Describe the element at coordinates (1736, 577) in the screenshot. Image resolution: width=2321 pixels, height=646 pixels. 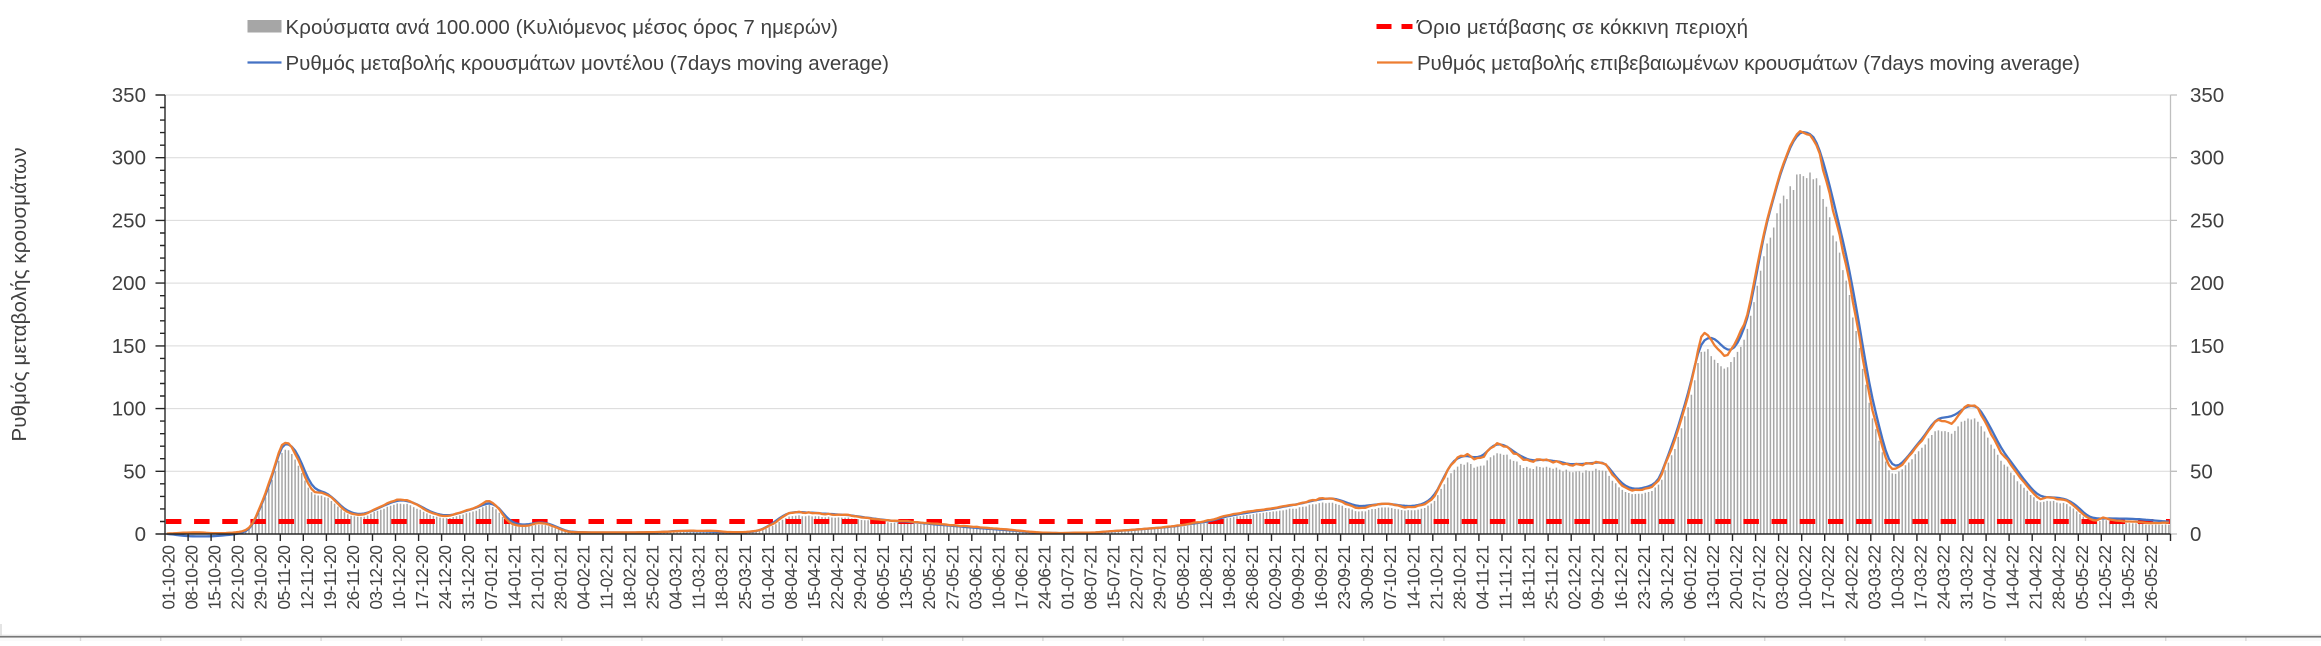
I see `svg-text: 20-01-22` at that location.